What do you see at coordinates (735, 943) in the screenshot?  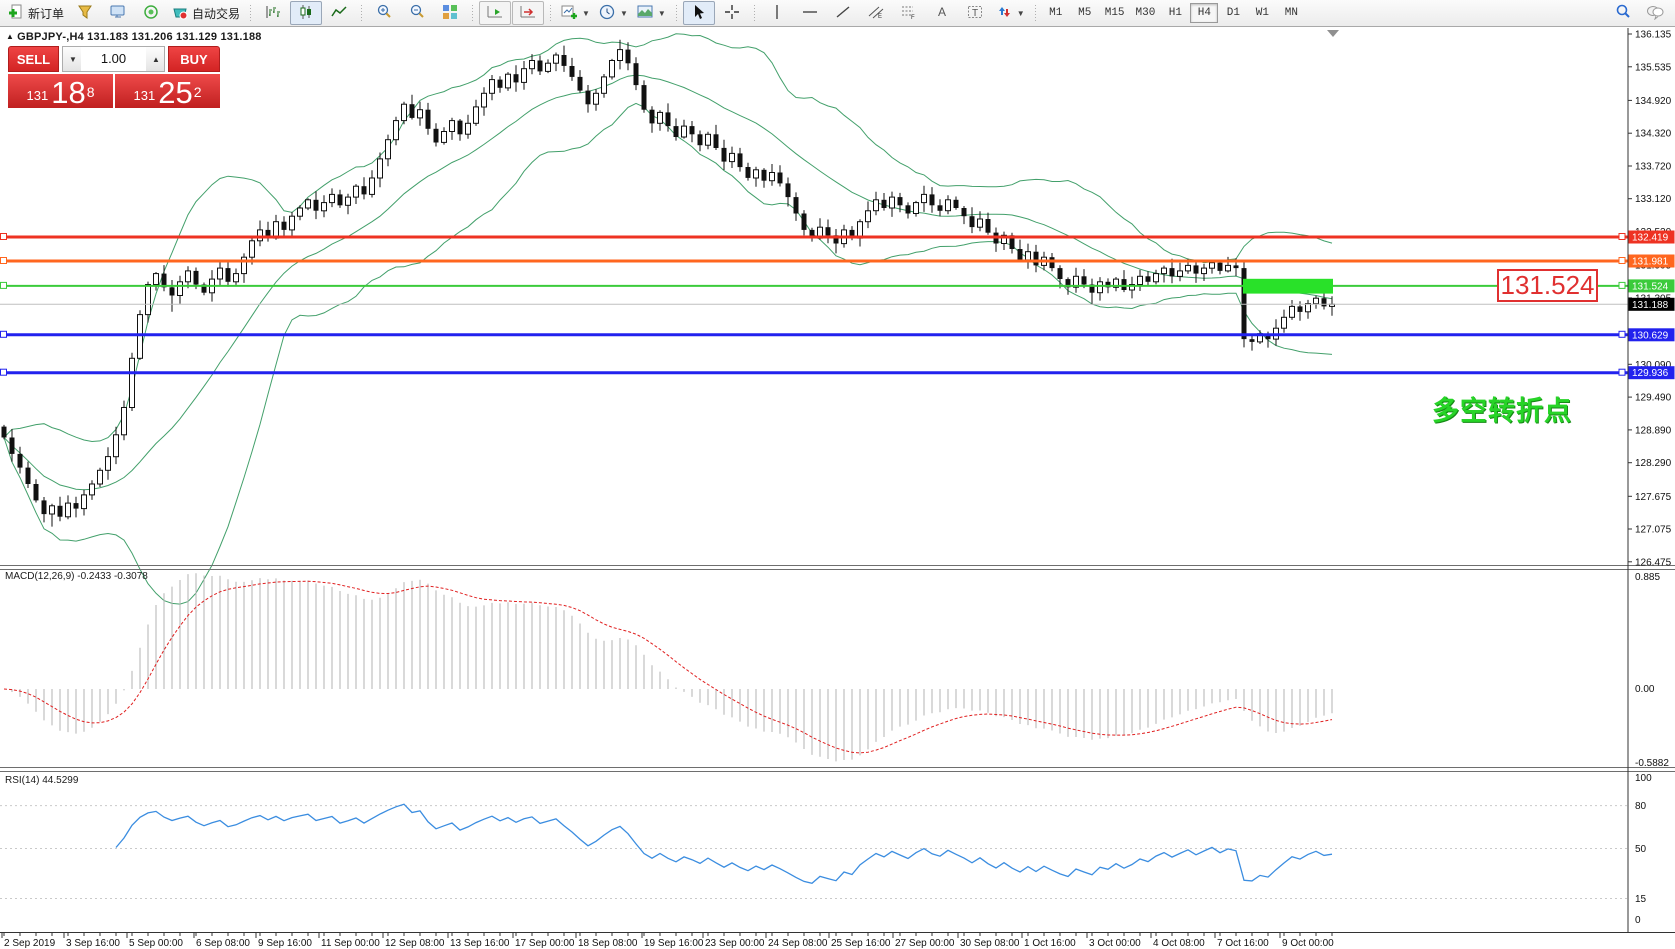 I see `svg-text: 23 Sep 00:00` at bounding box center [735, 943].